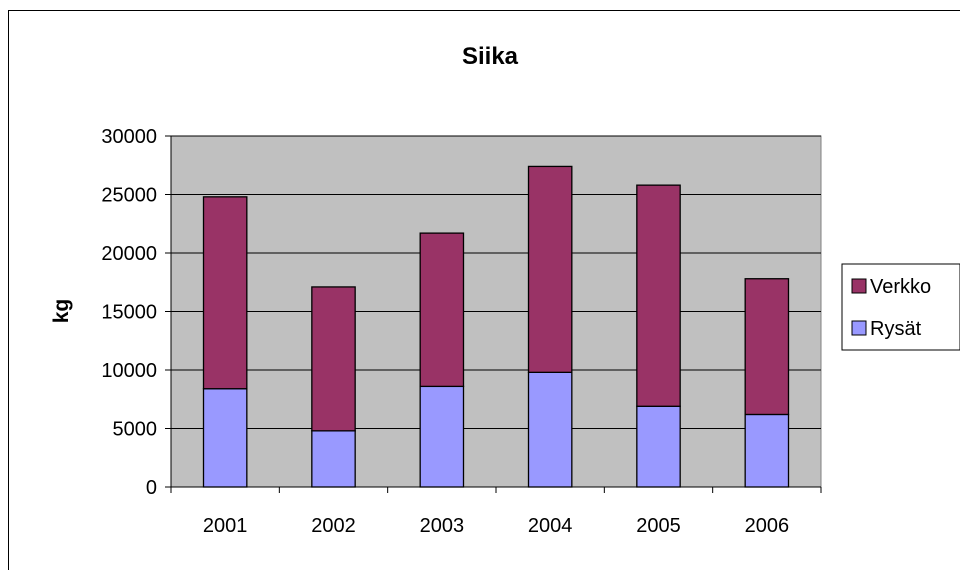  I want to click on bar-ryst-2004, so click(550, 429).